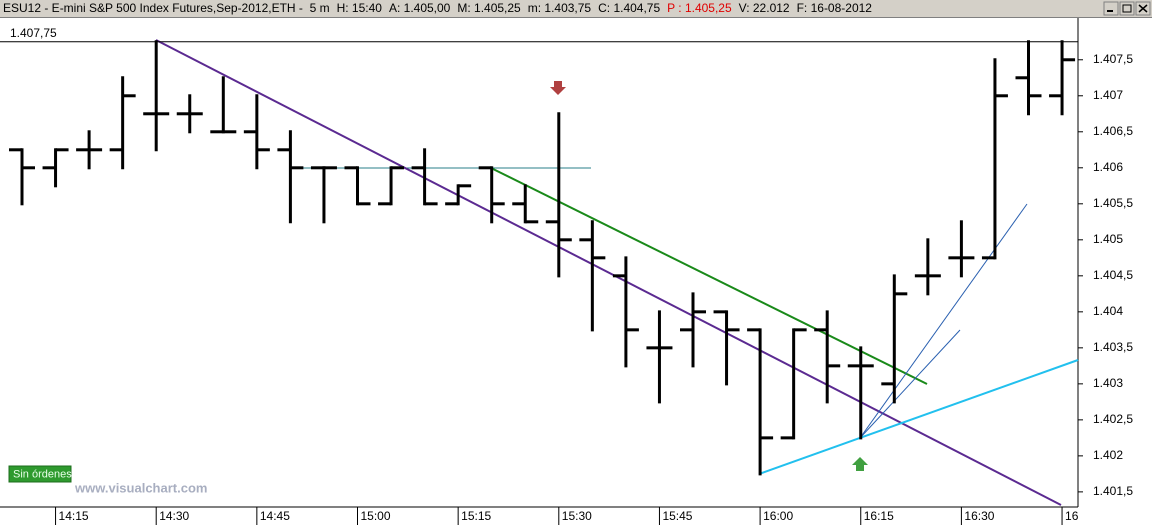 This screenshot has height=525, width=1152. I want to click on x-tick-label: 15:30, so click(577, 516).